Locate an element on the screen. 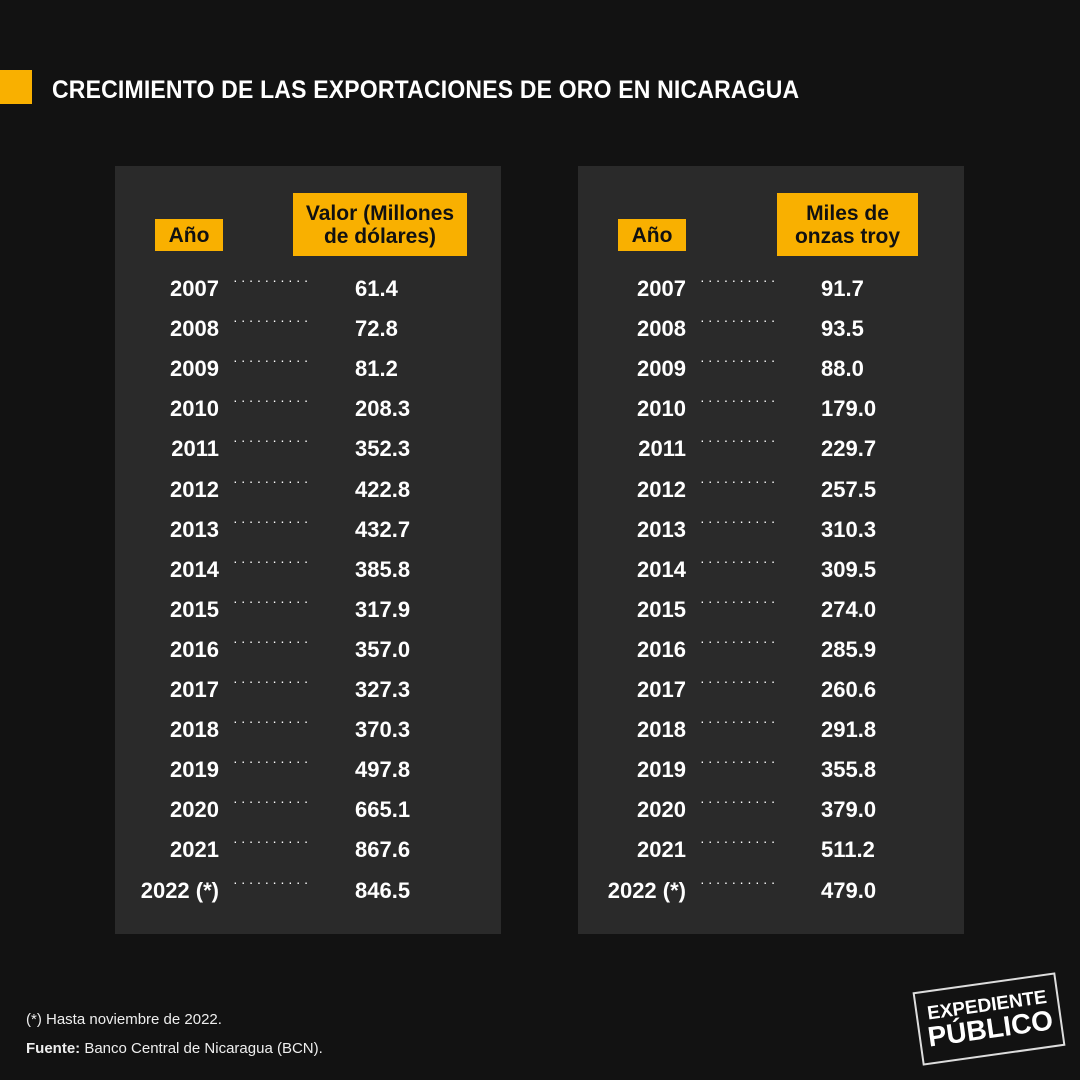  value-cell: 385.8 is located at coordinates (383, 569).